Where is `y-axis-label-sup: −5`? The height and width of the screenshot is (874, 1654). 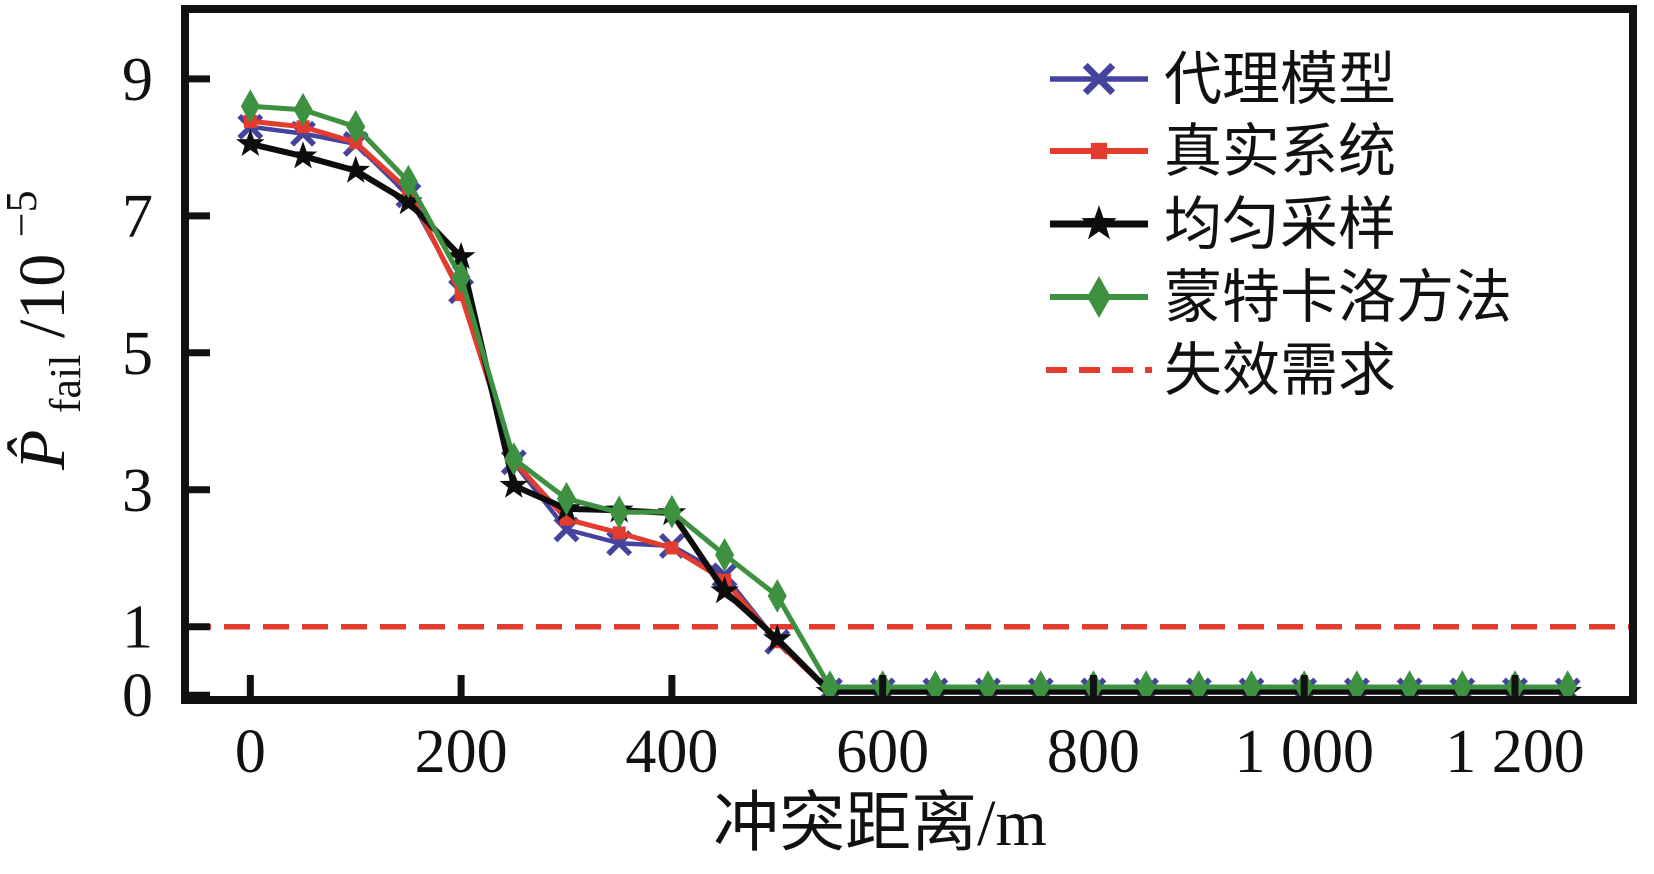 y-axis-label-sup: −5 is located at coordinates (23, 213).